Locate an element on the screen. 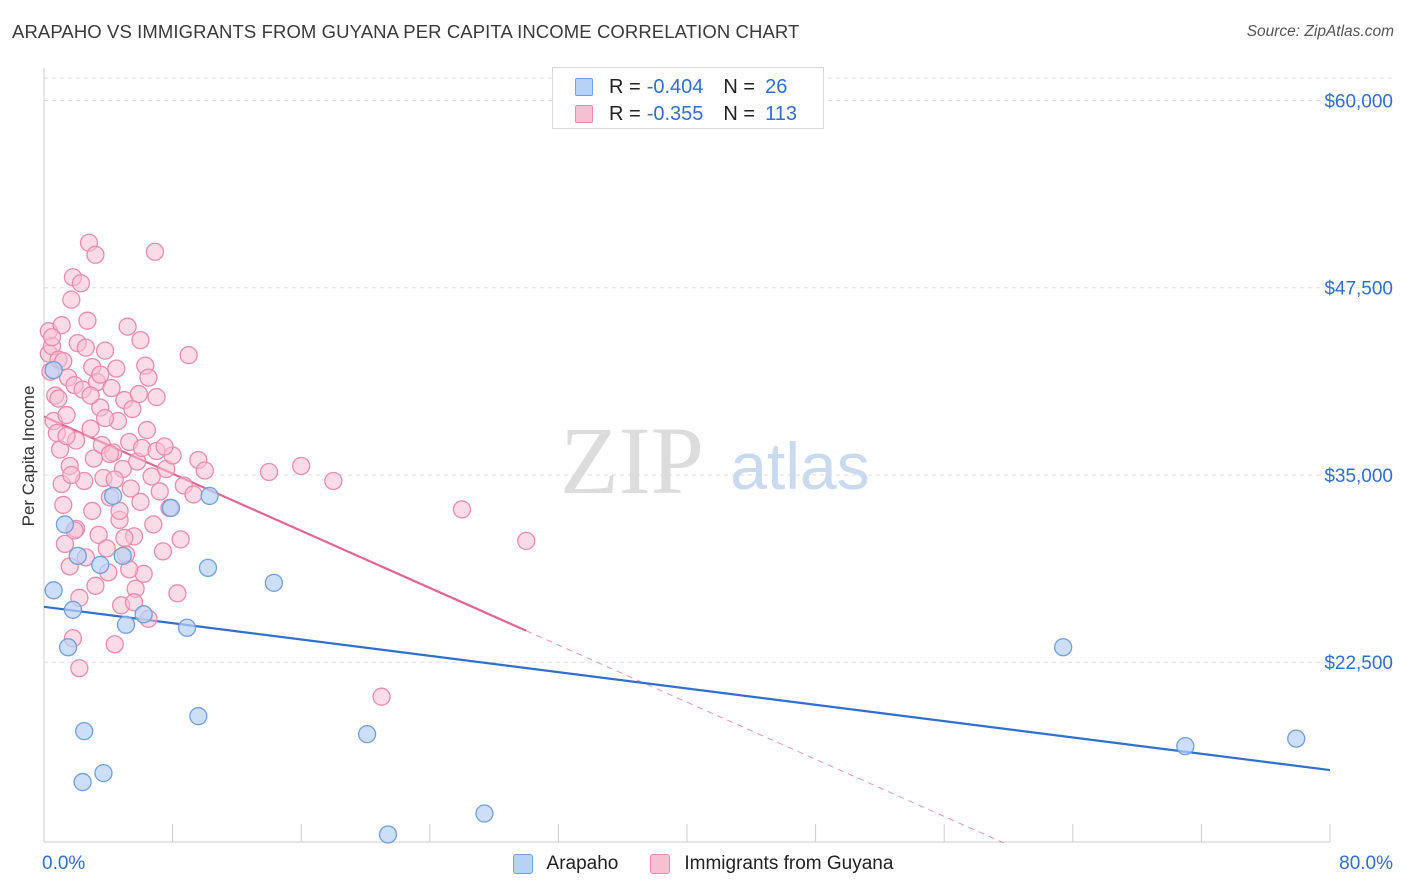  legend-item-arapaho: Arapaho is located at coordinates (565, 864).